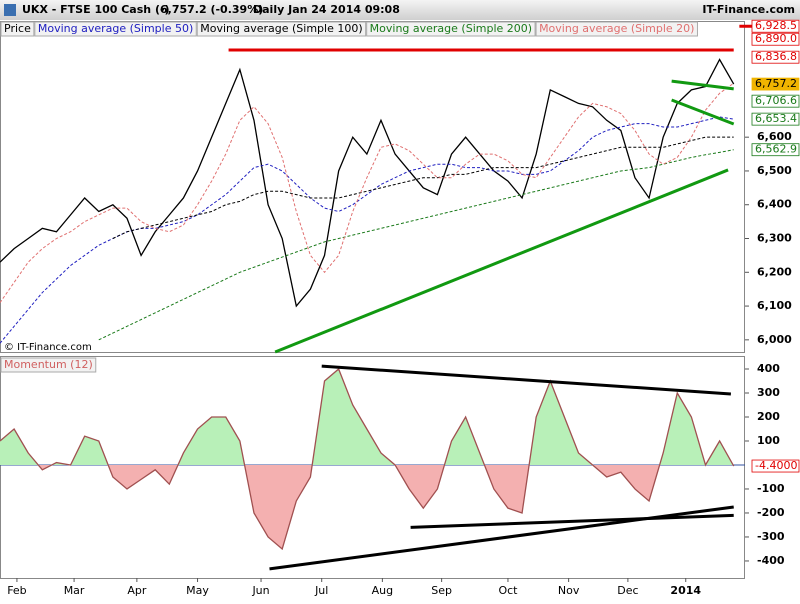 This screenshot has width=800, height=604. I want to click on x-tick-label: Nov, so click(569, 590).